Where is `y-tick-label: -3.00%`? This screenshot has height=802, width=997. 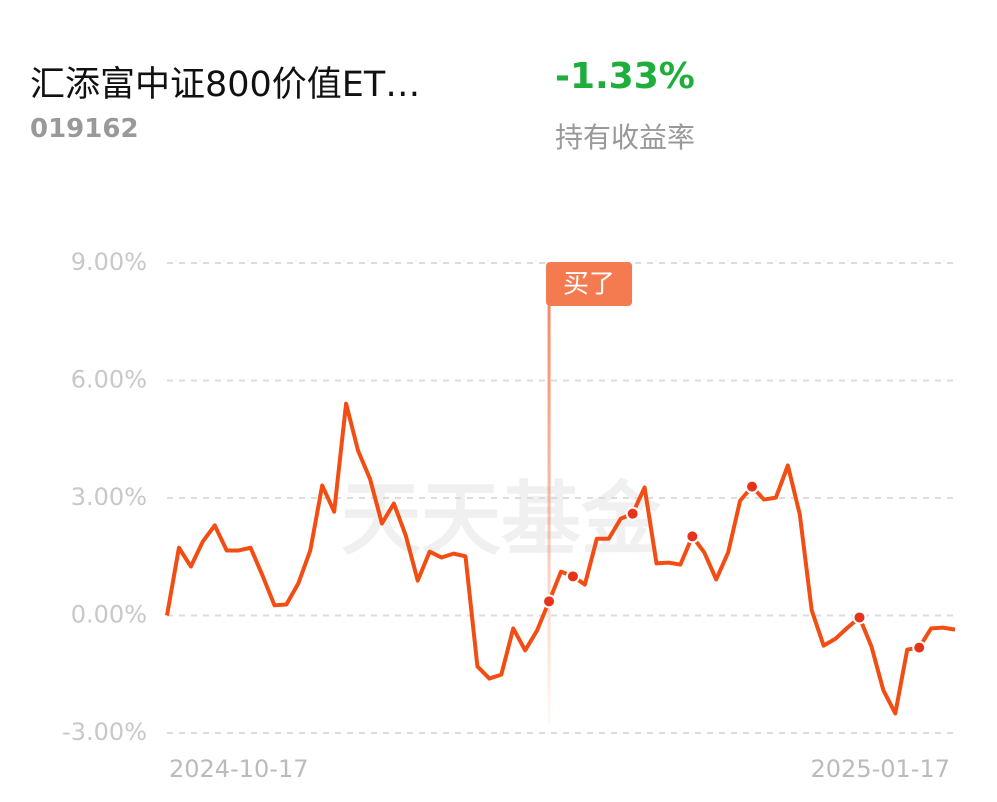 y-tick-label: -3.00% is located at coordinates (104, 732).